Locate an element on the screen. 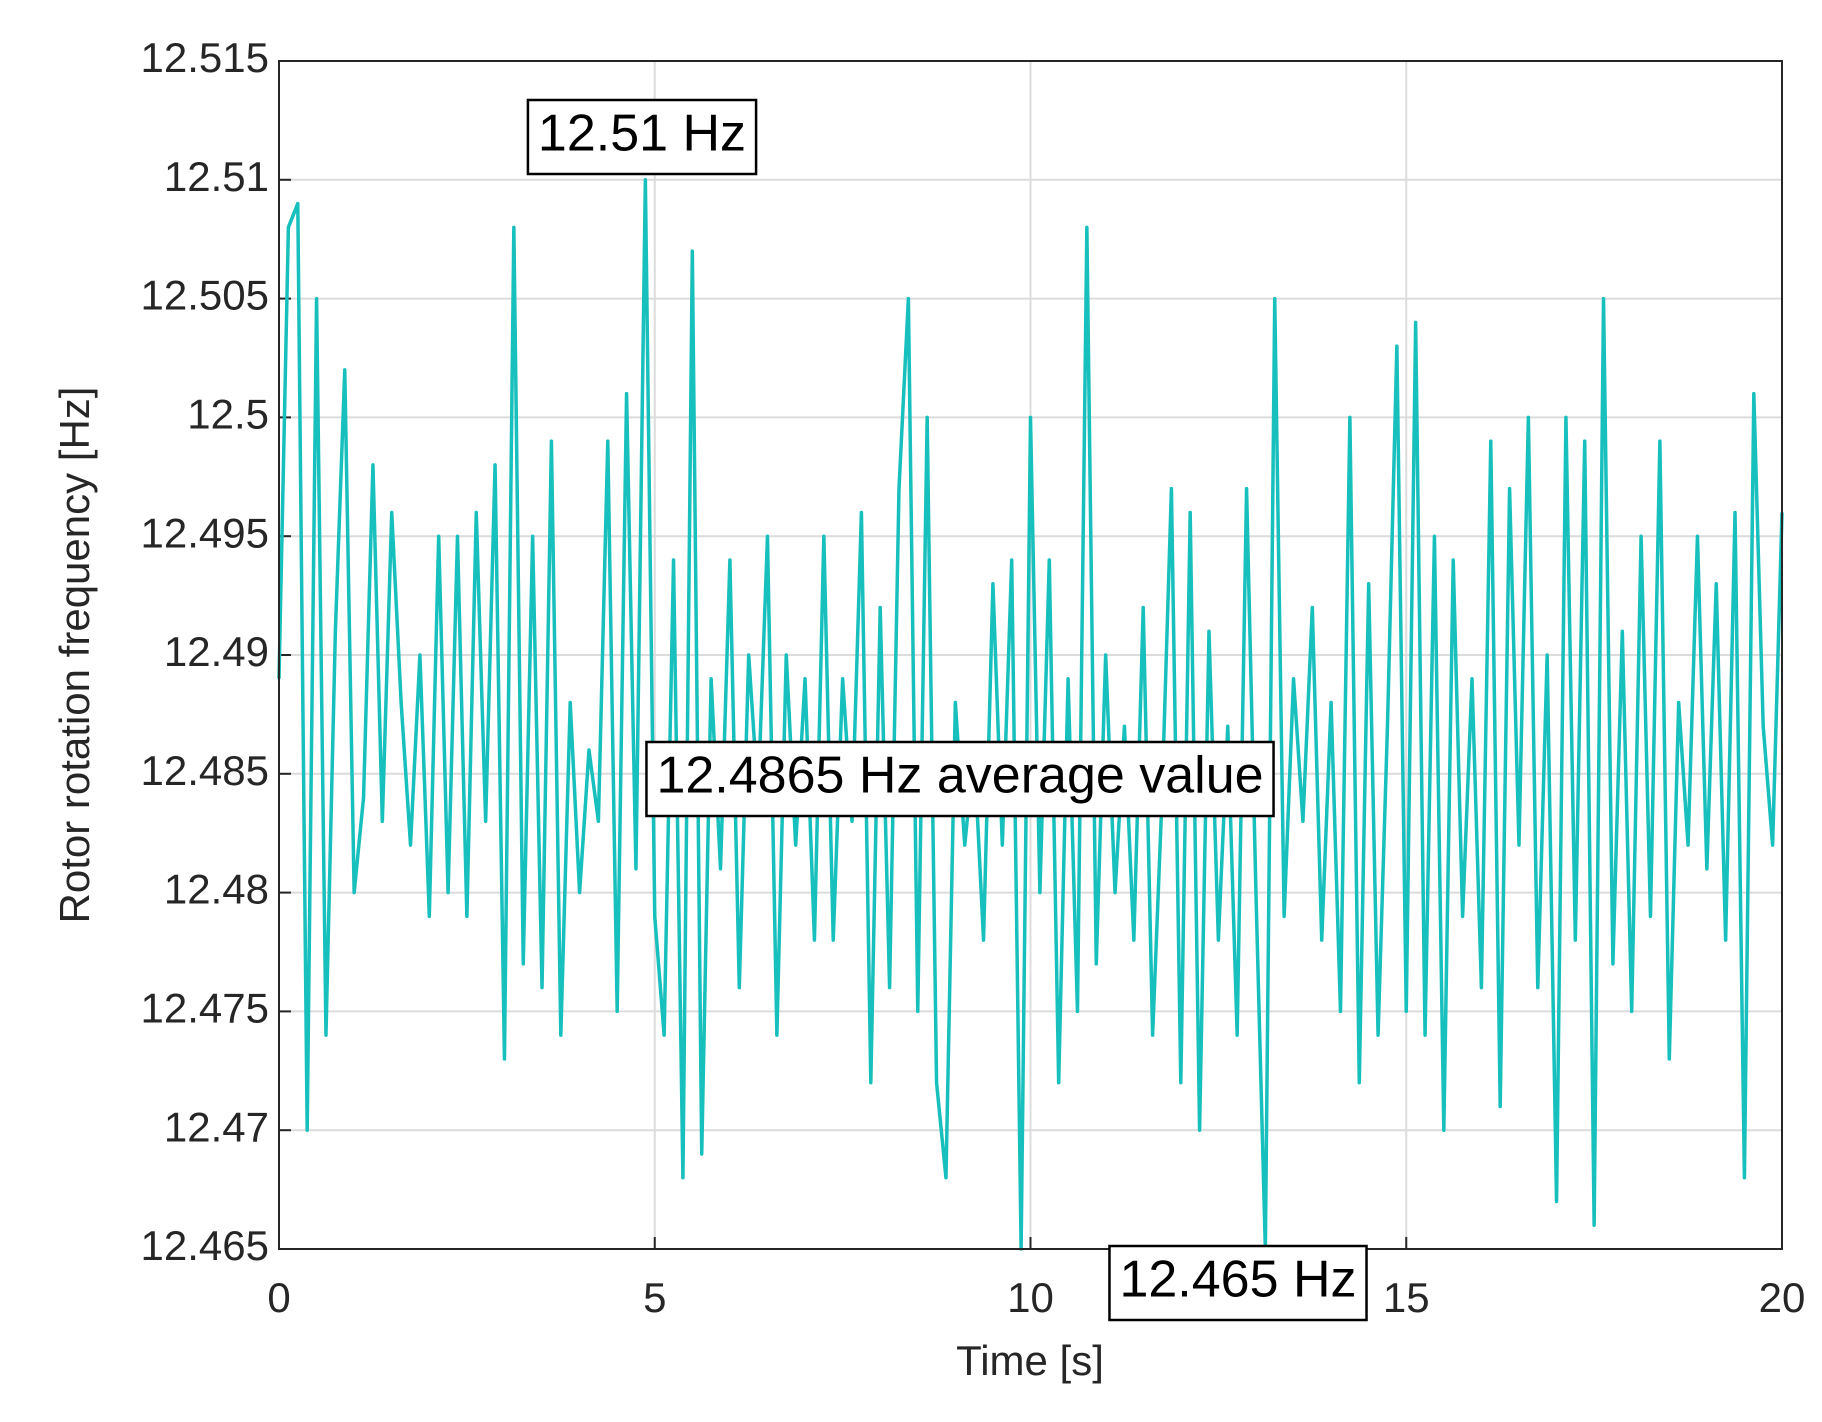 Image resolution: width=1822 pixels, height=1422 pixels. y-tick-label: 12.5 is located at coordinates (228, 413).